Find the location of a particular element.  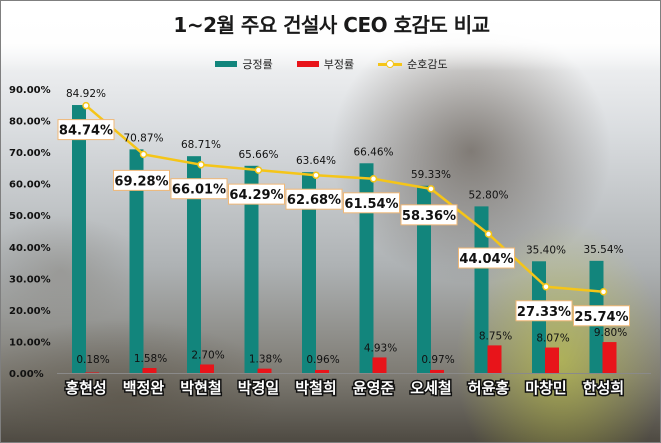

data-label-negative: 2.70% is located at coordinates (207, 355).